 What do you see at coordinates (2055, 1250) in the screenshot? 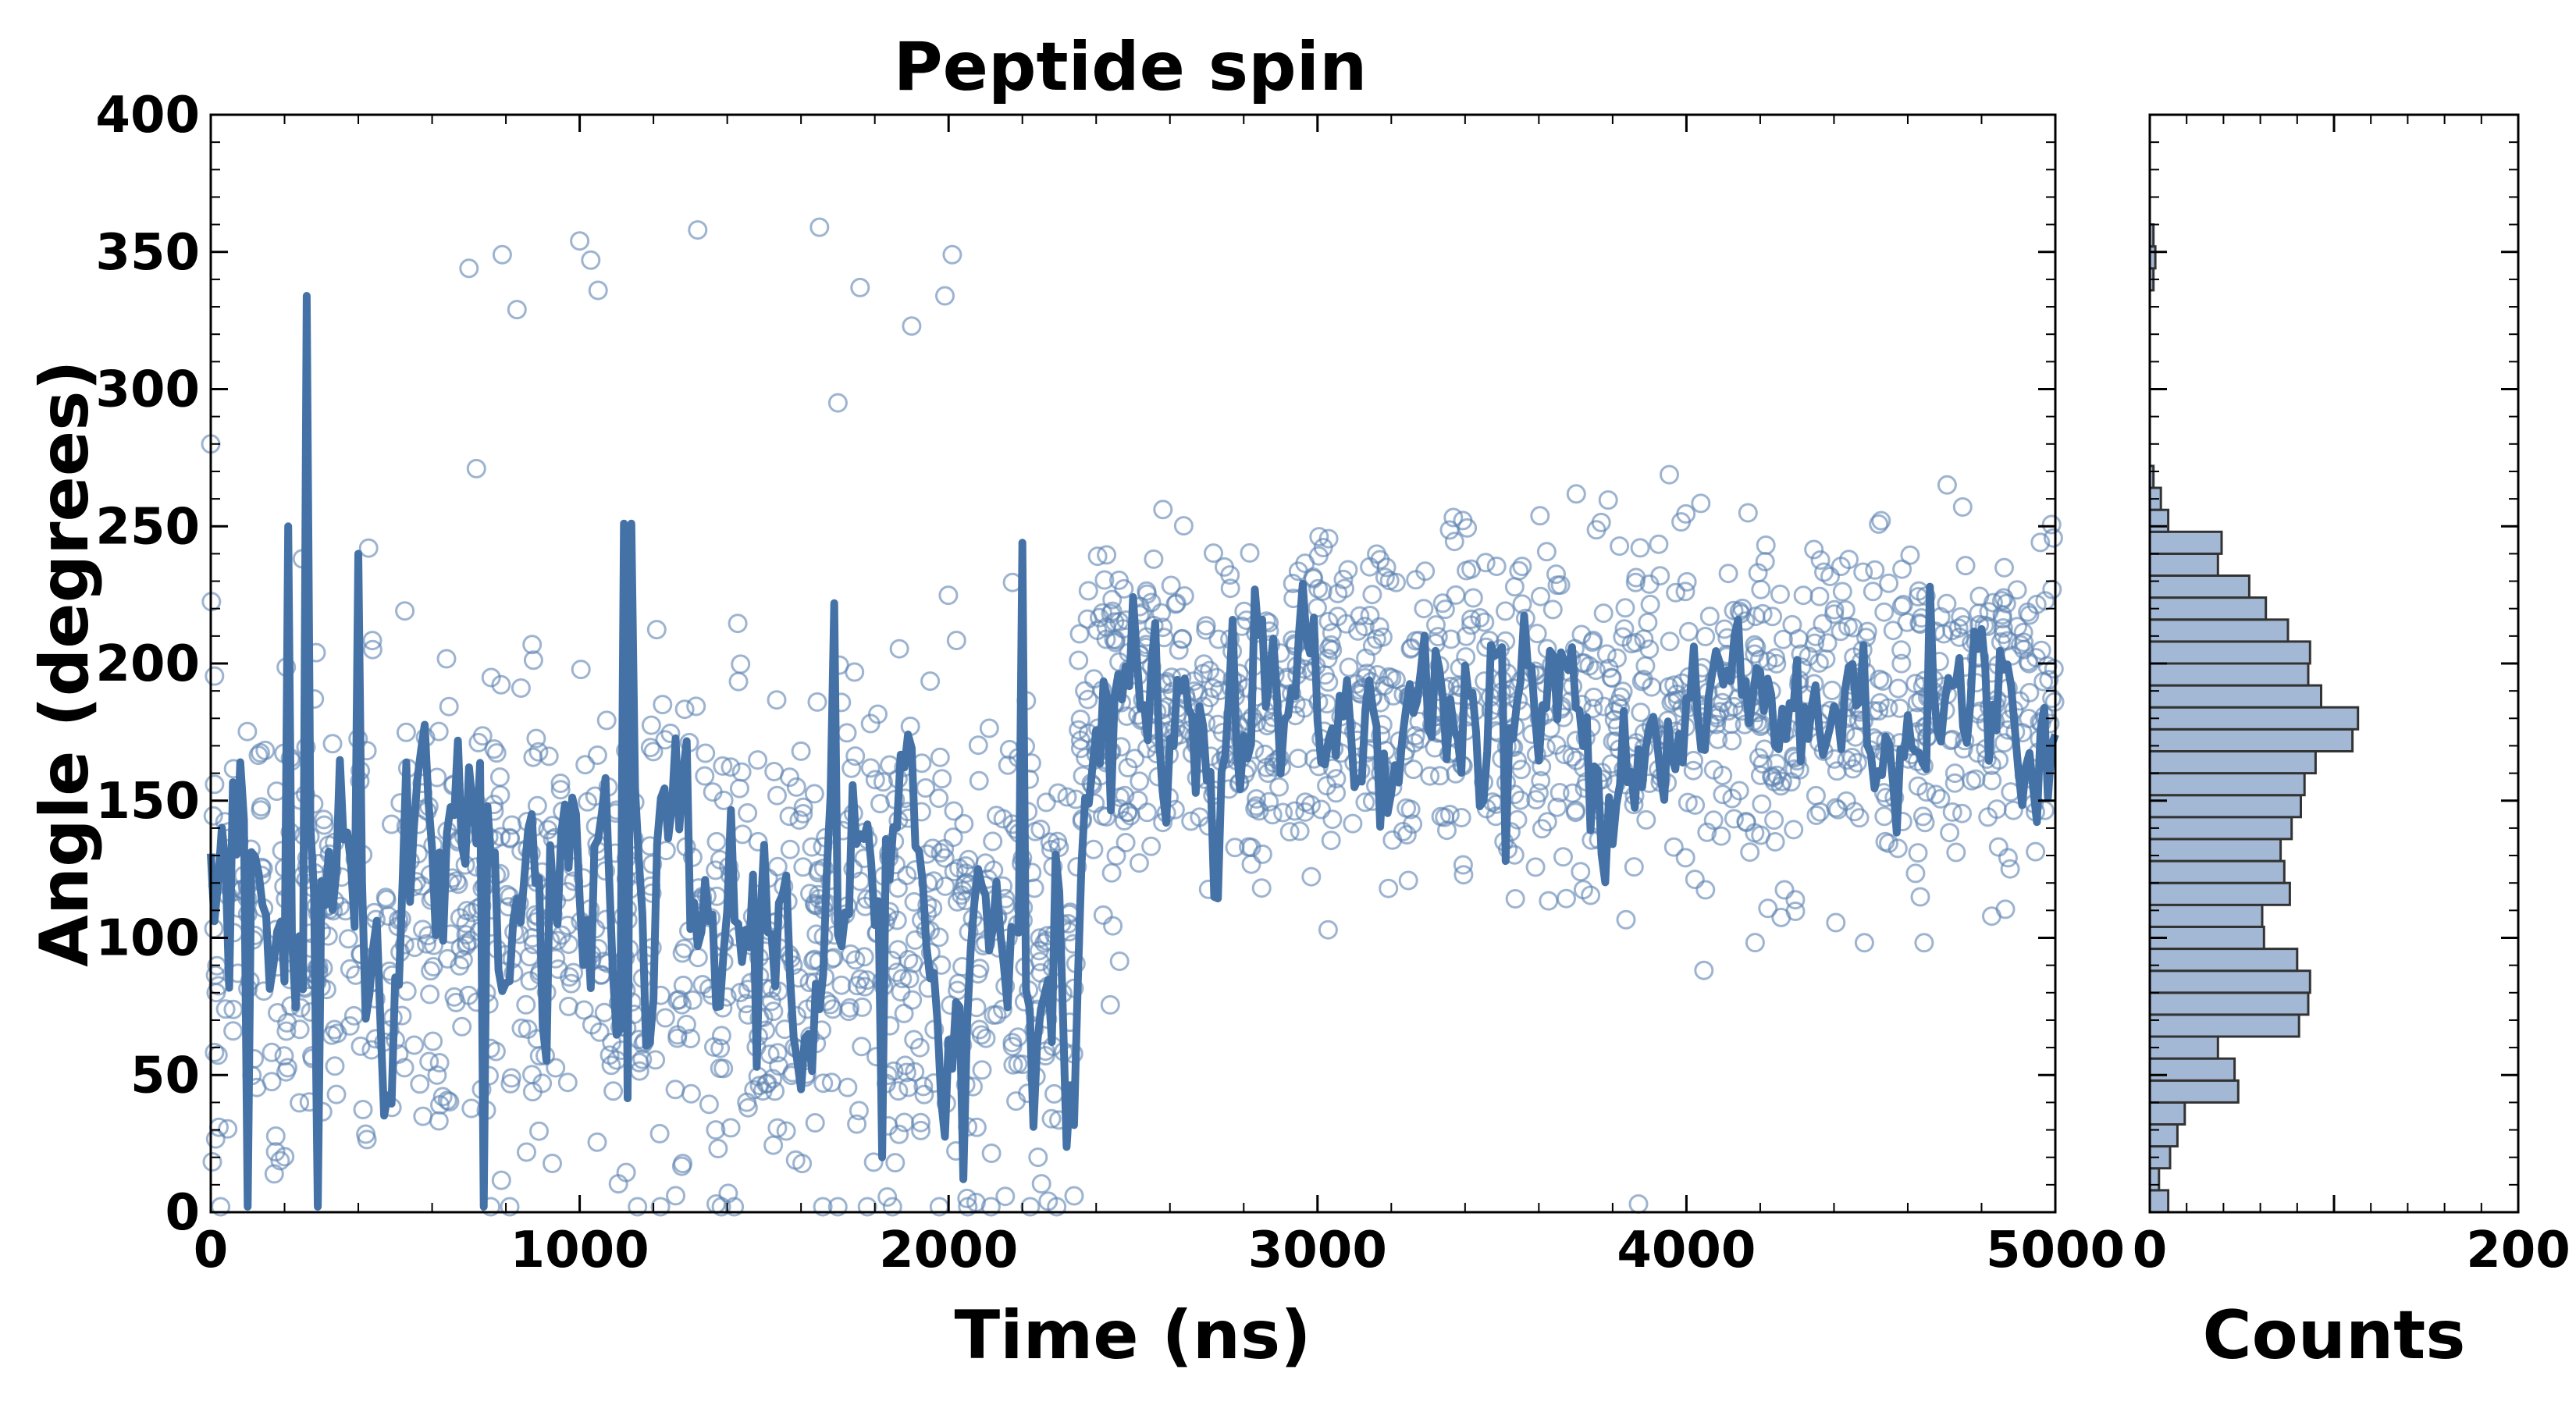
I see `x-tick-label: 5000` at bounding box center [2055, 1250].